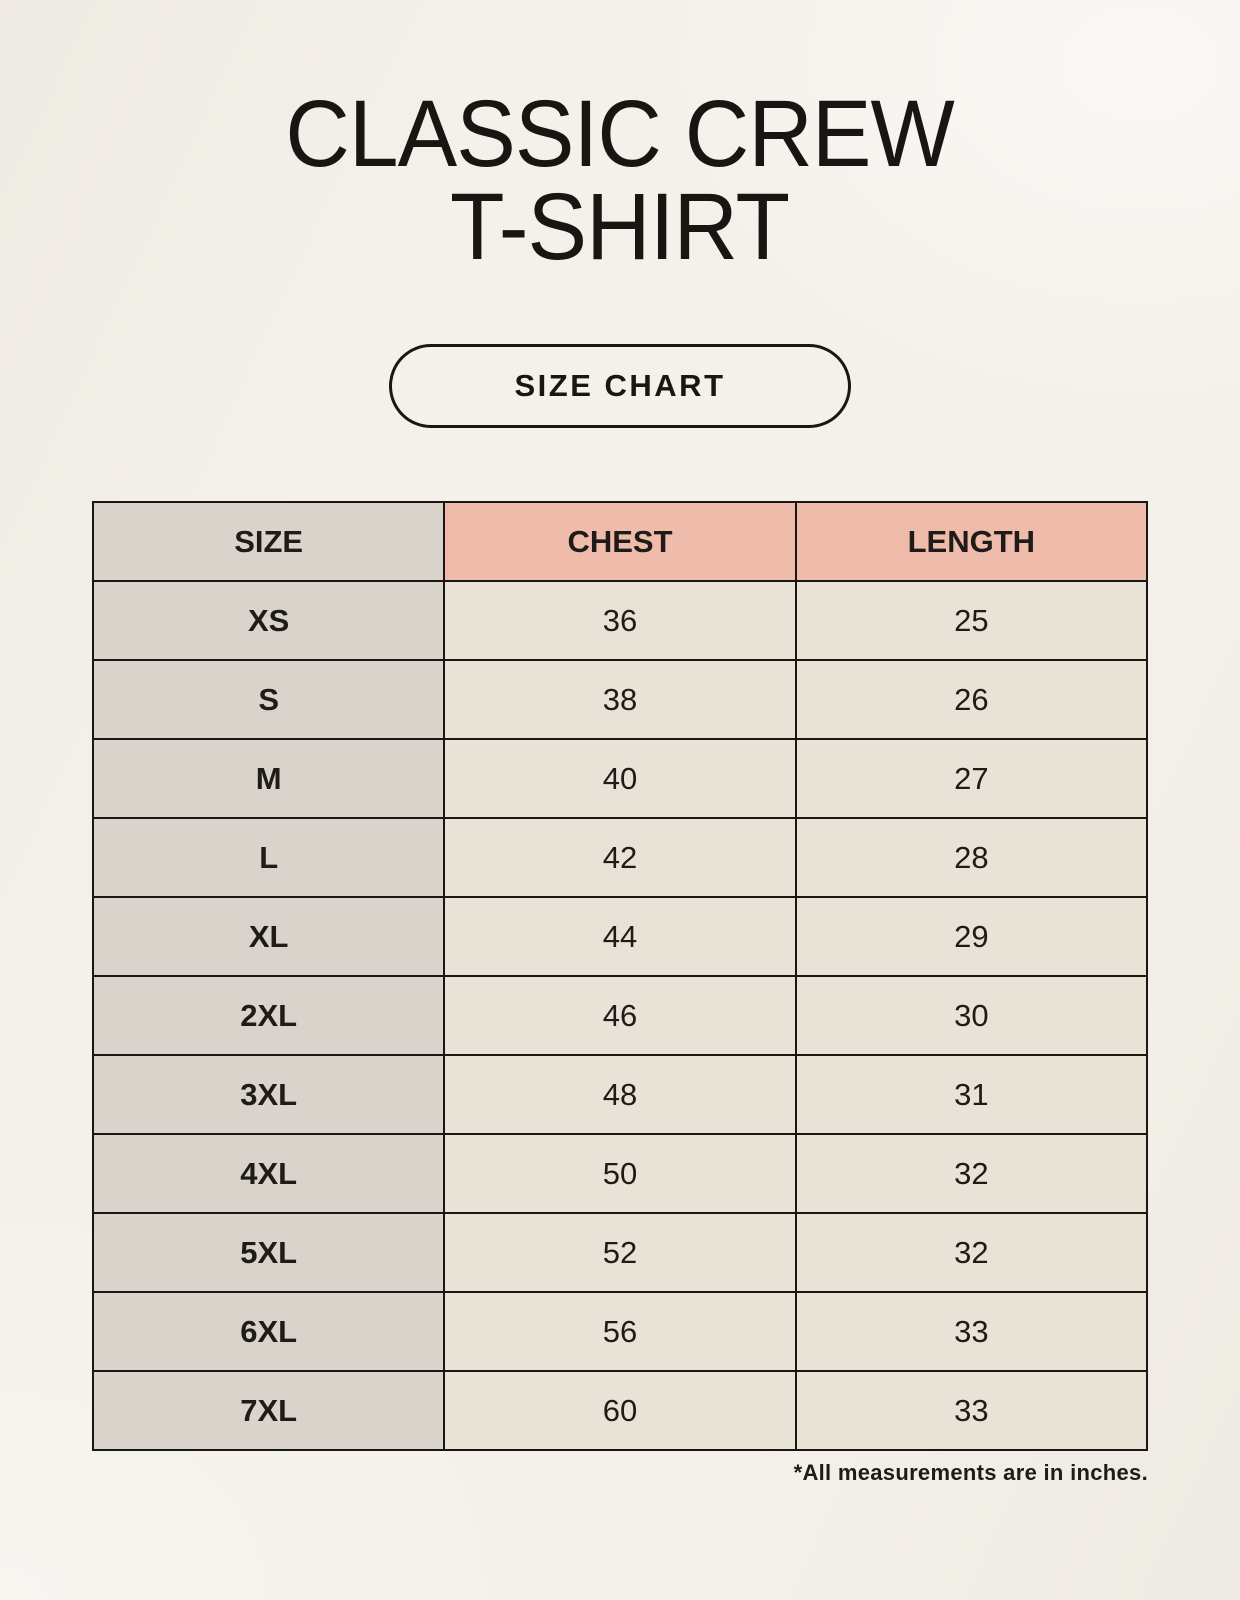 Image resolution: width=1240 pixels, height=1600 pixels. Describe the element at coordinates (268, 1095) in the screenshot. I see `size-cell: 3XL` at that location.